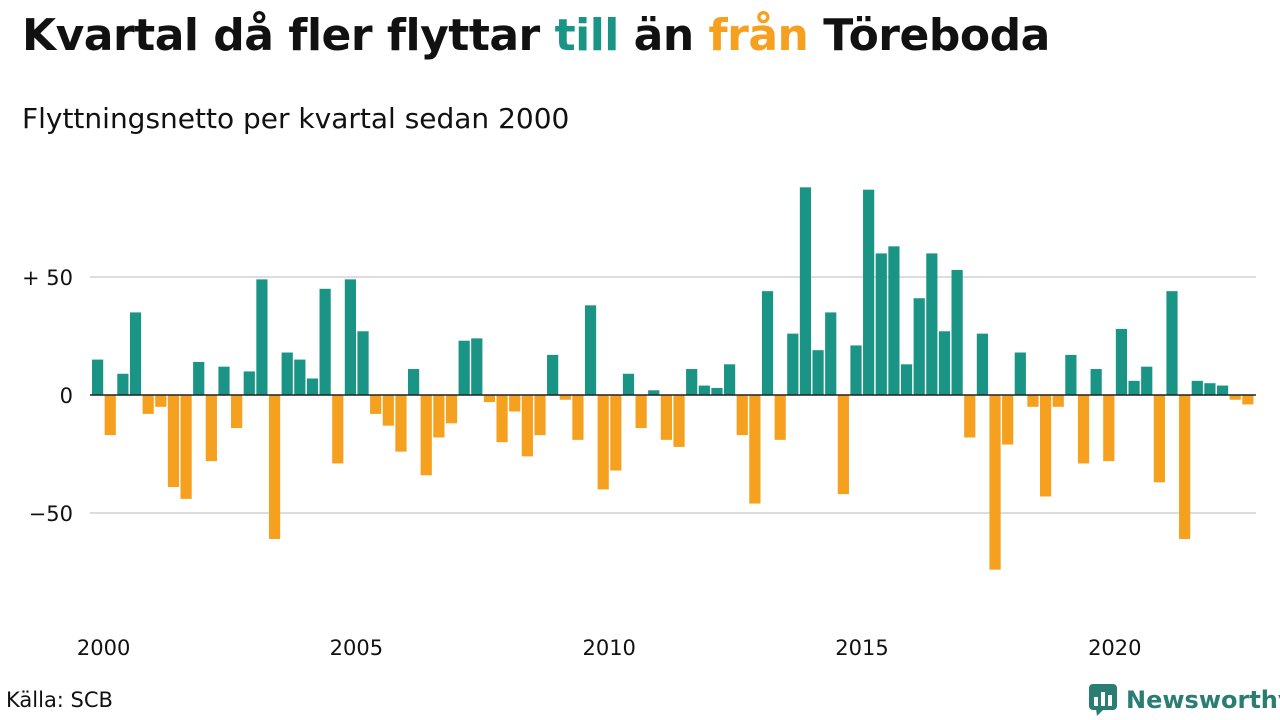 The height and width of the screenshot is (720, 1280). Describe the element at coordinates (587, 35) in the screenshot. I see `title-word-till: till` at that location.